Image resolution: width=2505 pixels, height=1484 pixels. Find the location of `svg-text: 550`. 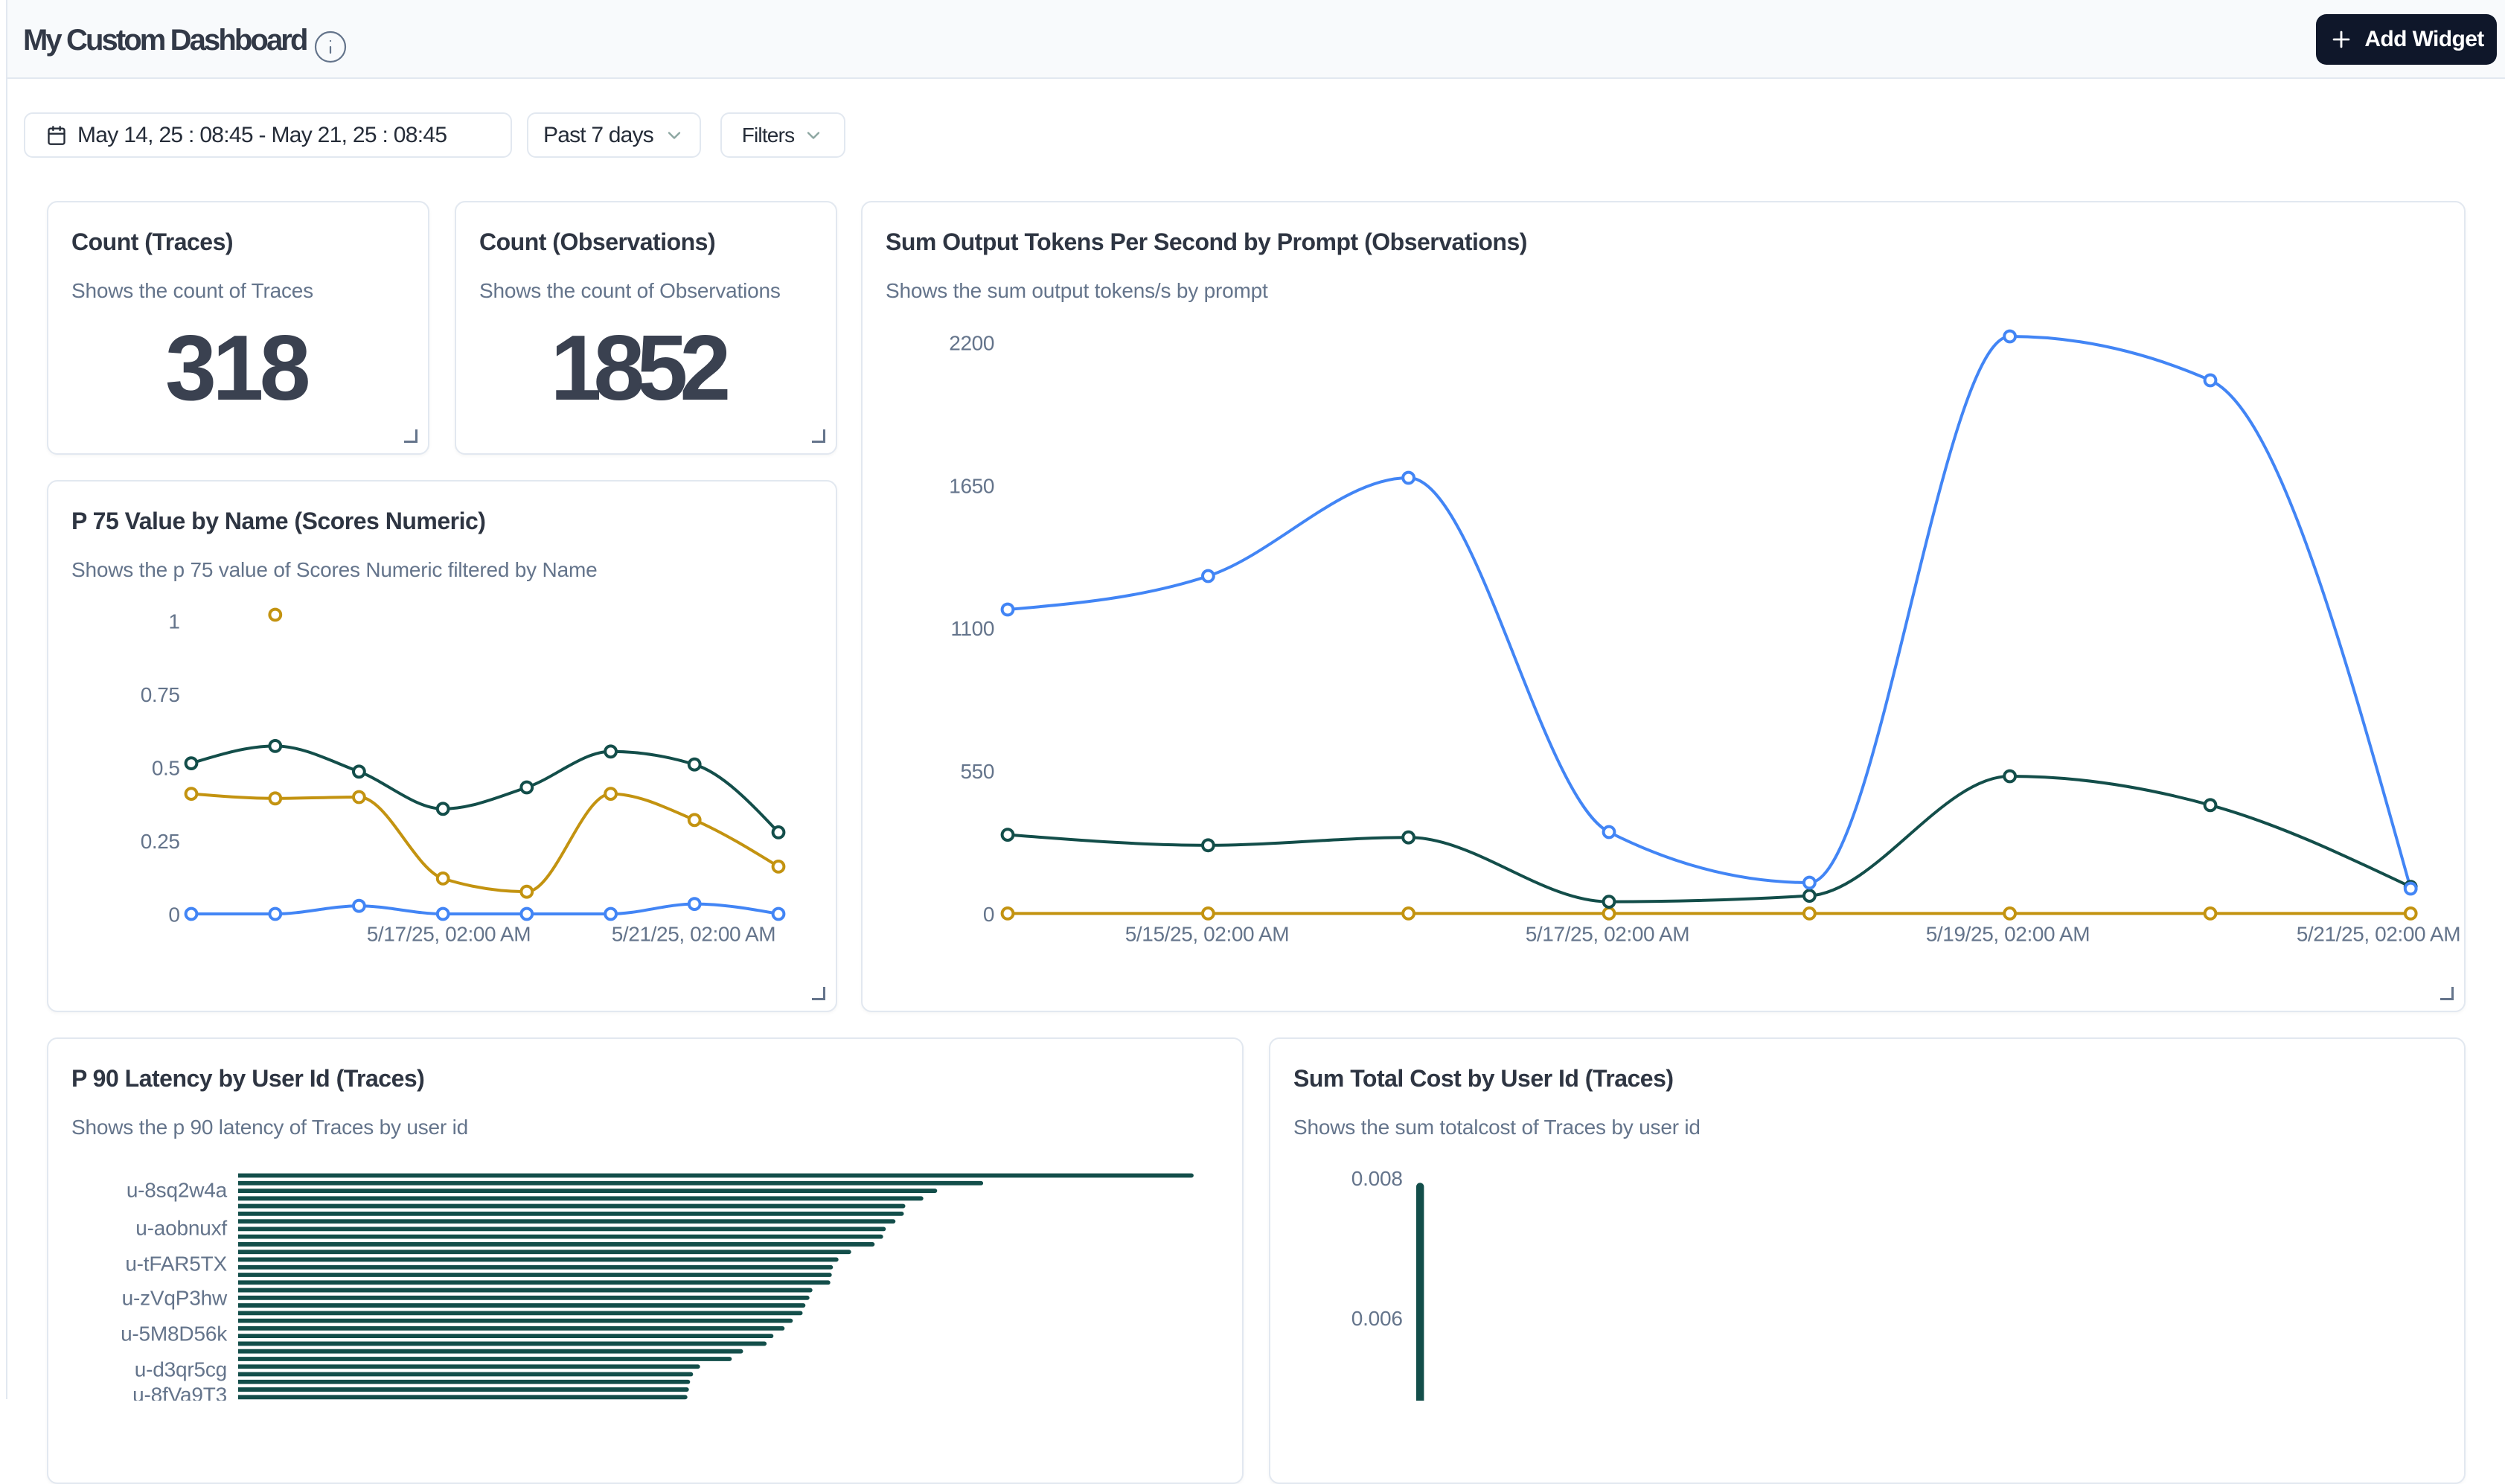

svg-text: 550 is located at coordinates (977, 771).